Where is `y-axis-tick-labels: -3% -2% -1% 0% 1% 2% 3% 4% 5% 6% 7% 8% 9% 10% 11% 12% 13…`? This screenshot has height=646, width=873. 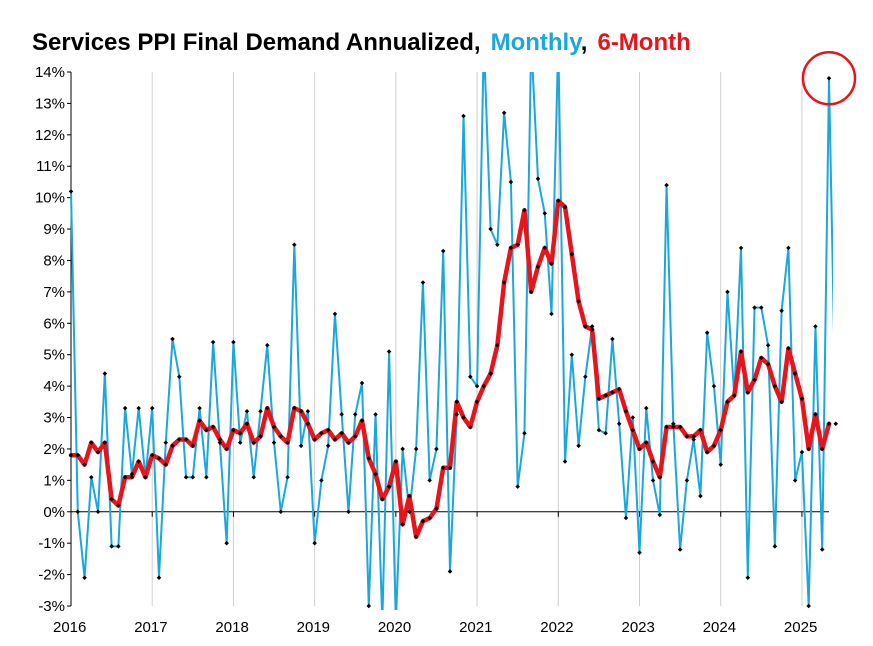 y-axis-tick-labels: -3% -2% -1% 0% 1% 2% 3% 4% 5% 6% 7% 8% 9% 10% 11% 12% 13… is located at coordinates (50, 339).